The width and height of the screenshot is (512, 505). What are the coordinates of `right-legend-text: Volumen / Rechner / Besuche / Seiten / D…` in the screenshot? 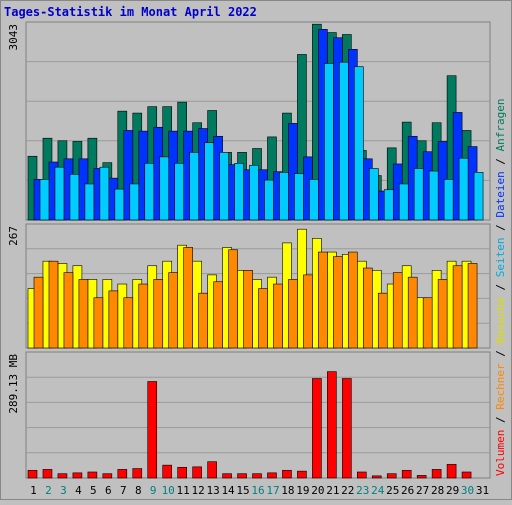 It's located at (500, 287).